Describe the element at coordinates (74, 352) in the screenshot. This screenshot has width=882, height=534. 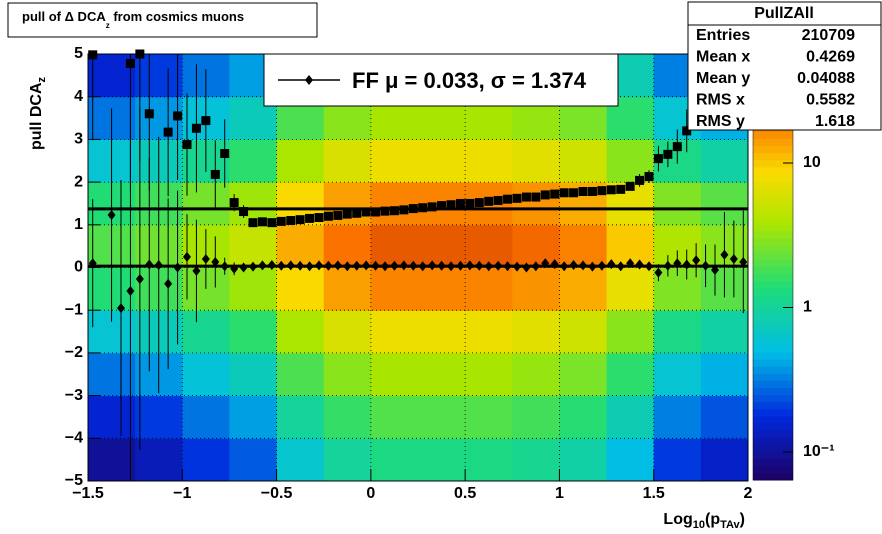
I see `y-tick-label: −2` at that location.